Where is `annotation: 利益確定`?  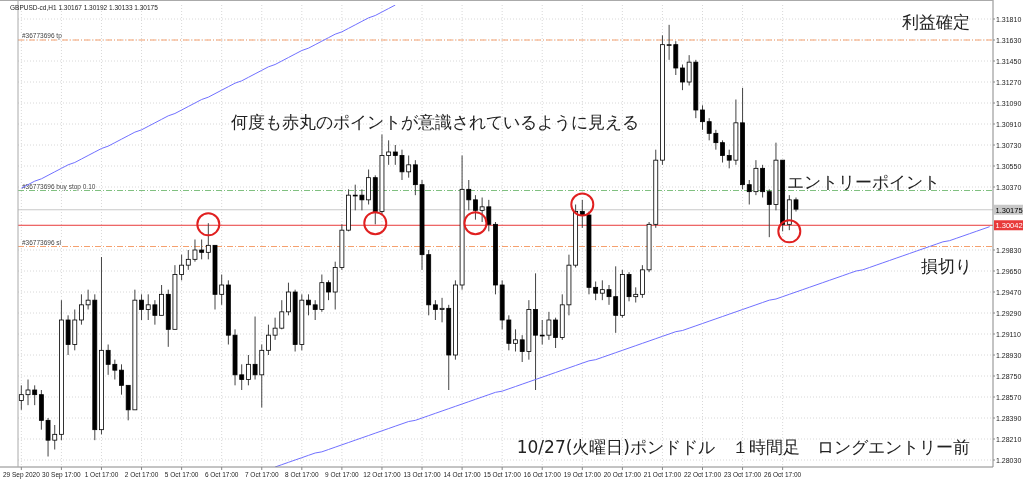
annotation: 利益確定 is located at coordinates (936, 22).